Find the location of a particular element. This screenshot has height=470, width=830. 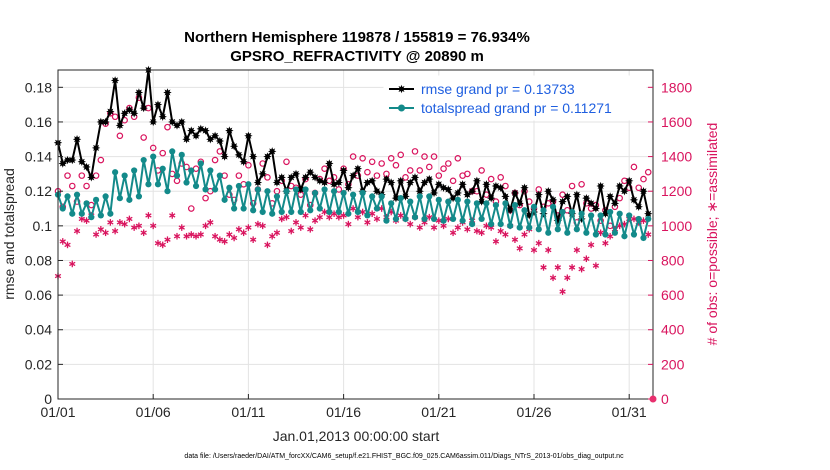

x-tick-label: 01/16 is located at coordinates (343, 412).